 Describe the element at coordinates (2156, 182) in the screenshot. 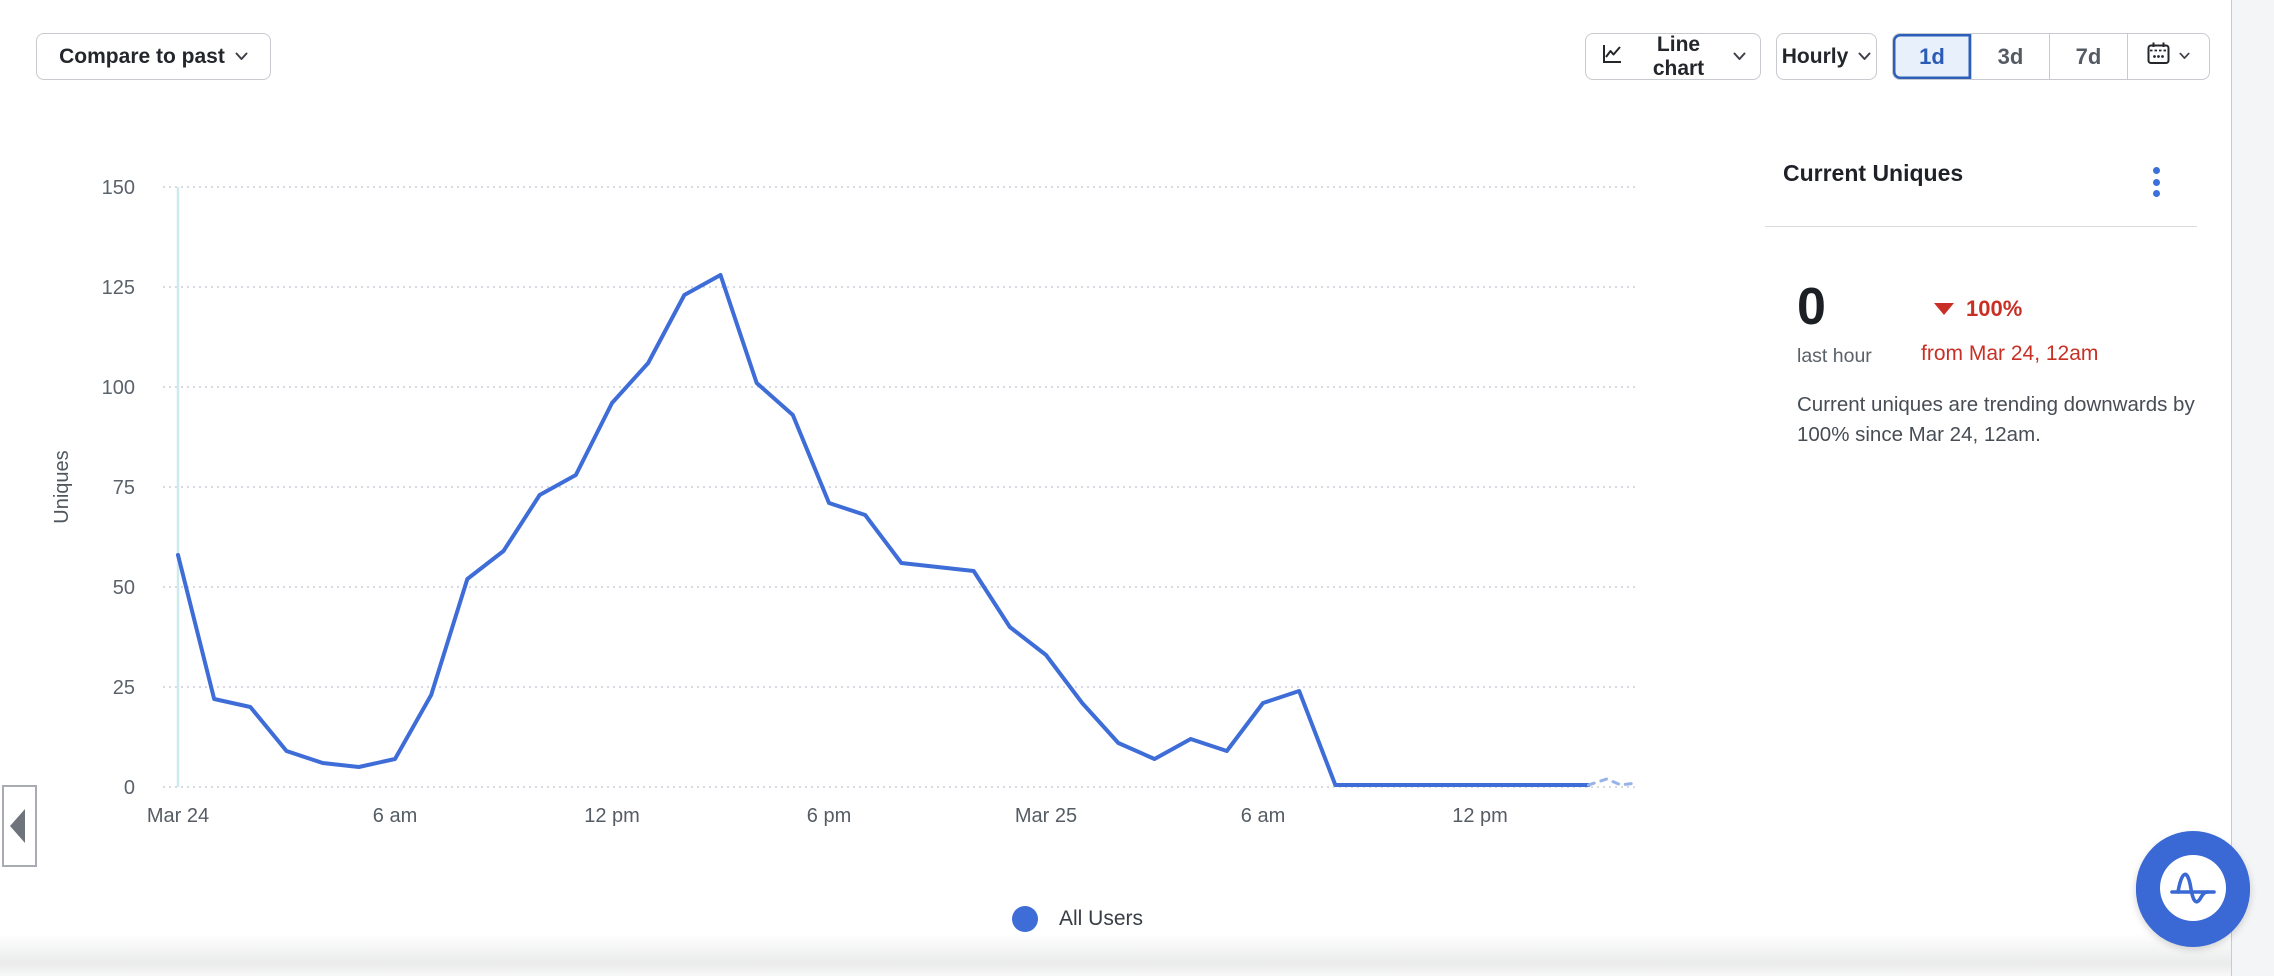

I see `kebab-menu-button` at that location.